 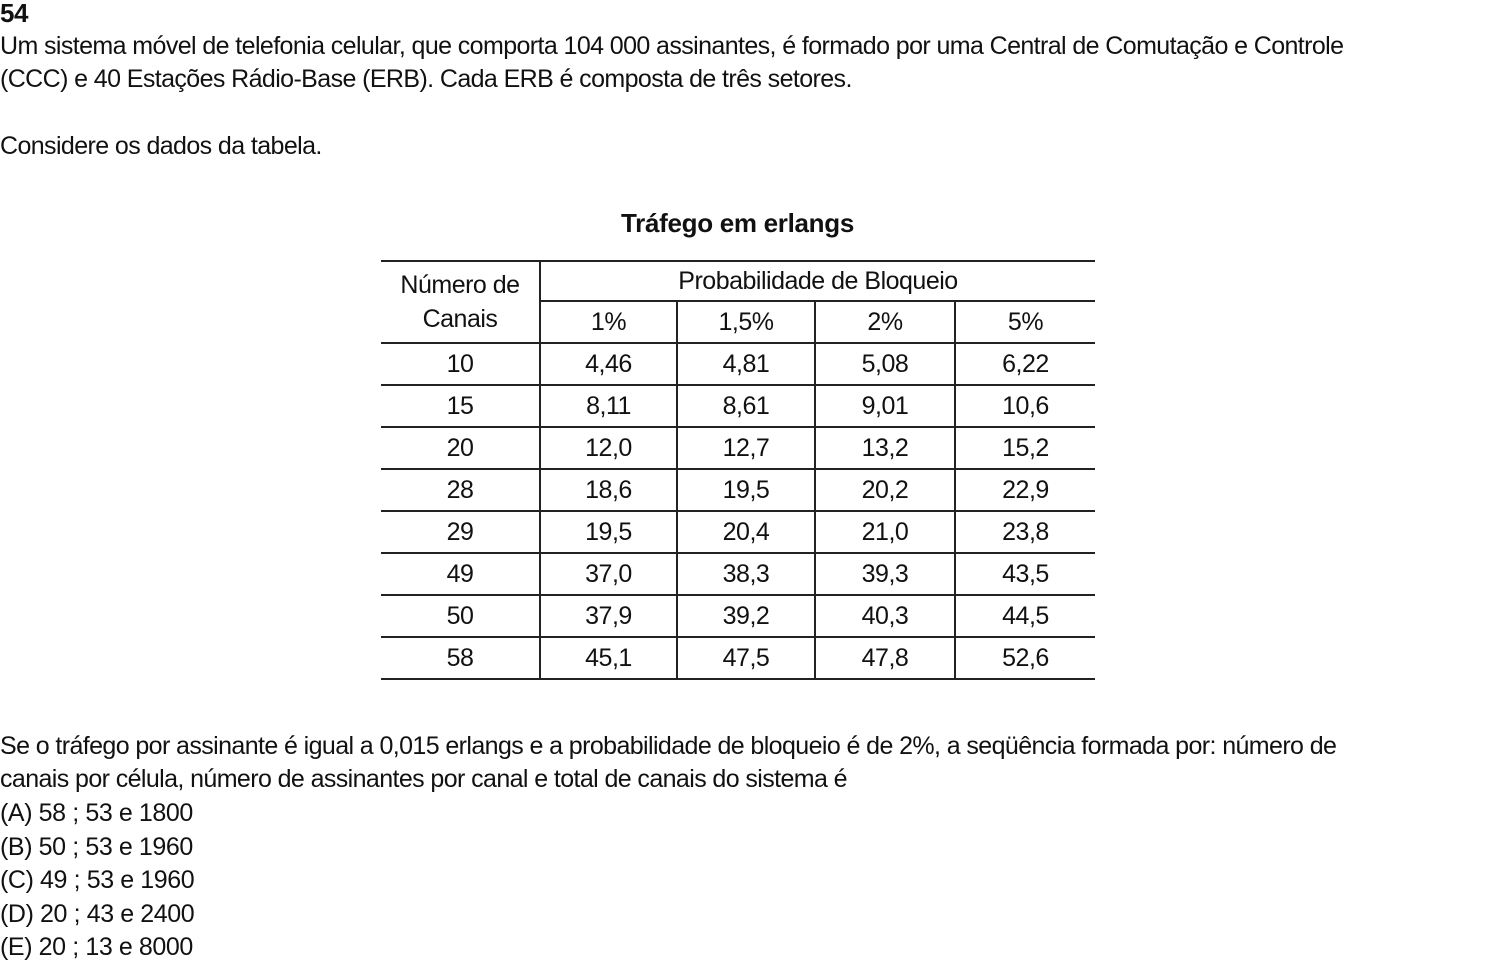 What do you see at coordinates (1025, 574) in the screenshot?
I see `table-cell: 43,5` at bounding box center [1025, 574].